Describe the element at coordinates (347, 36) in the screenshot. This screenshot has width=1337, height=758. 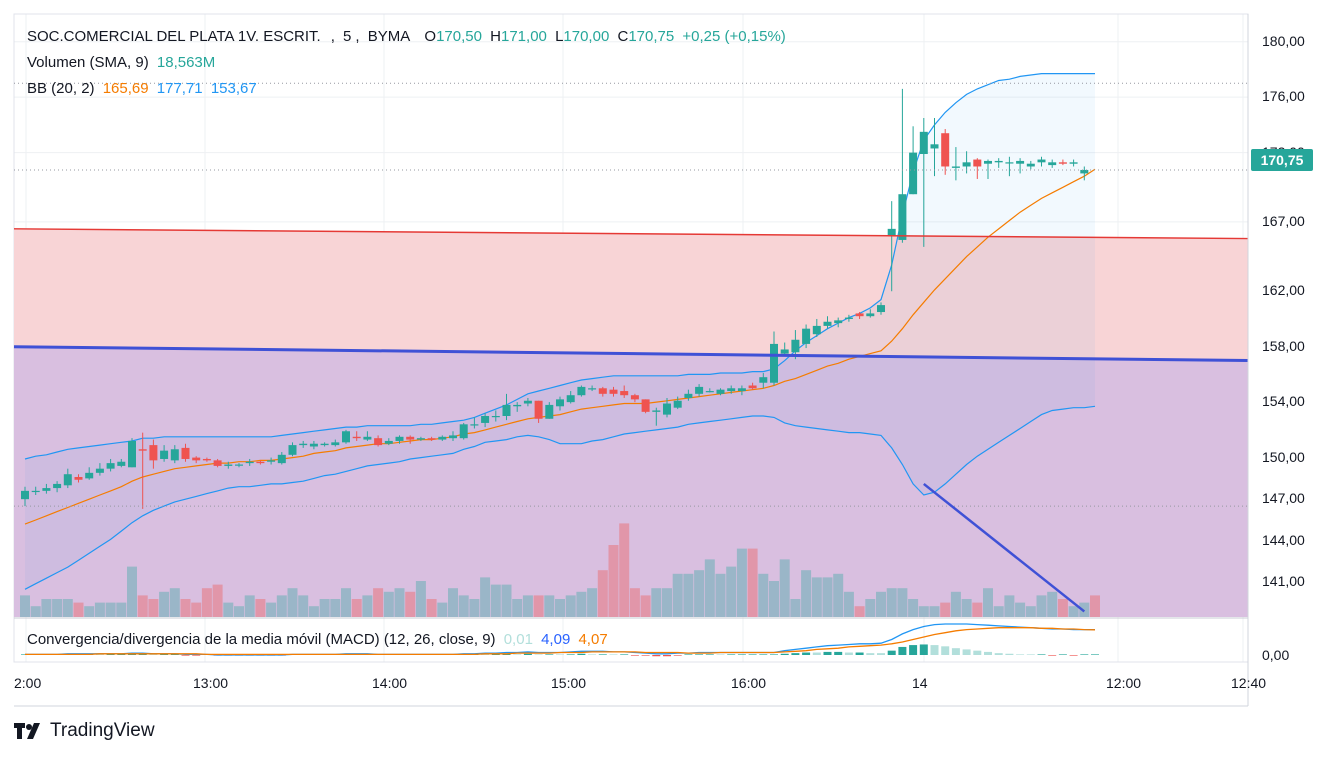
I see `interval: 5` at that location.